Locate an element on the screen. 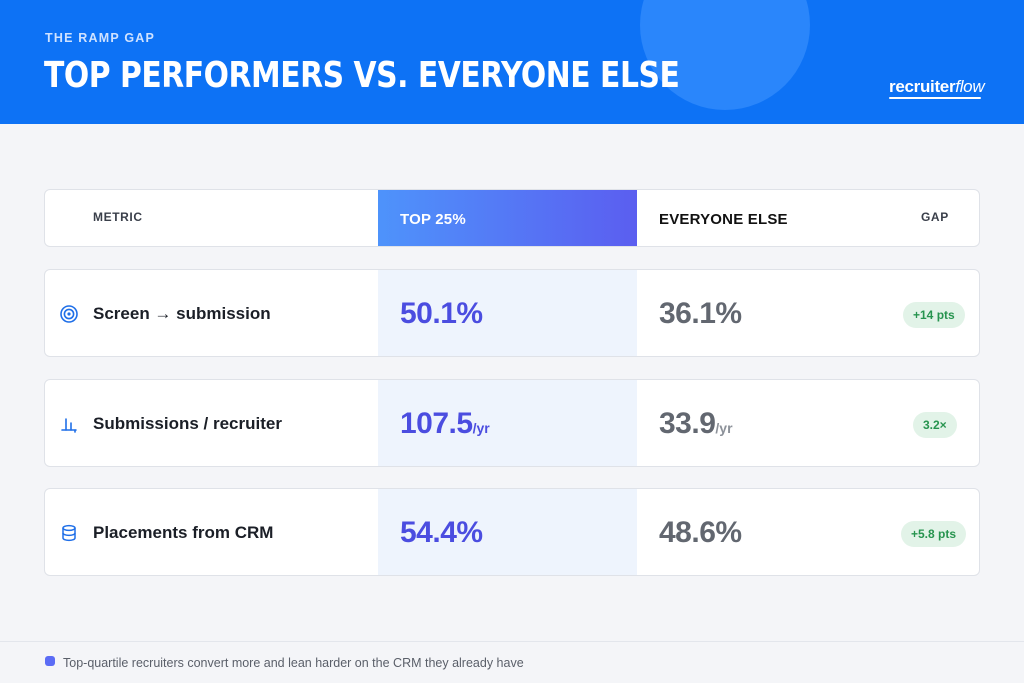  target-icon is located at coordinates (69, 314).